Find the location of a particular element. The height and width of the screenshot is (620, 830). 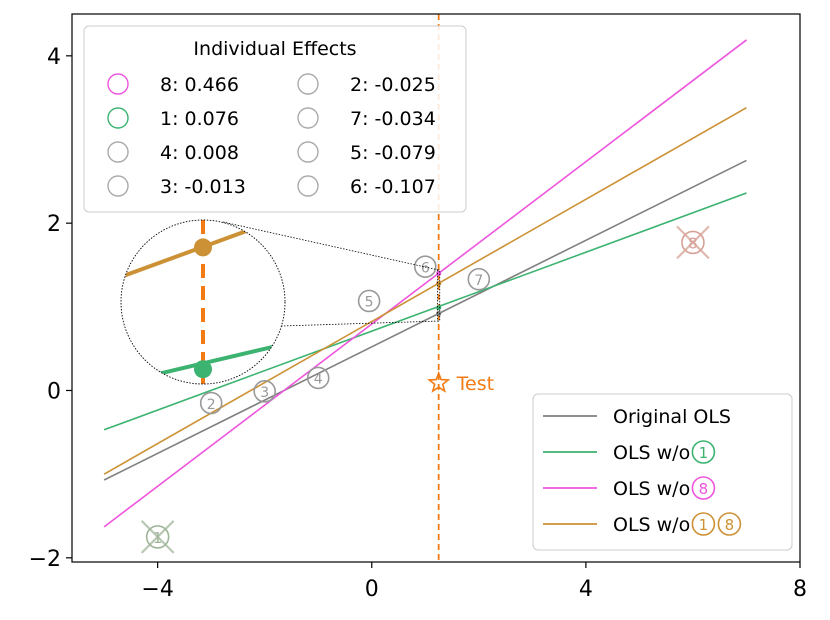

data-point-1-ring is located at coordinates (157, 537).